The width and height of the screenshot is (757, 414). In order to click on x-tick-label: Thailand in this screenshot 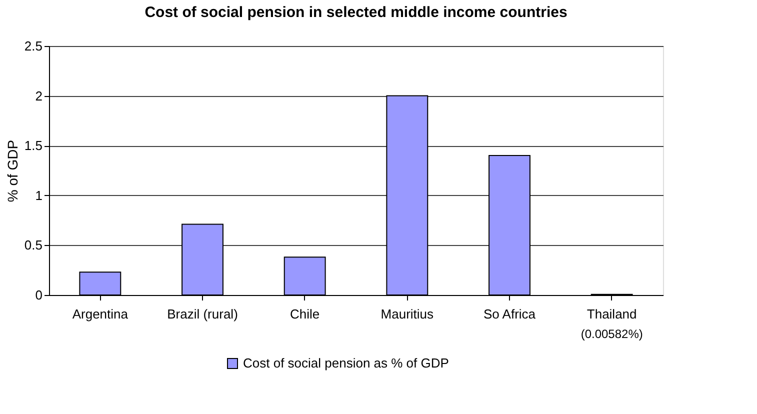, I will do `click(611, 314)`.